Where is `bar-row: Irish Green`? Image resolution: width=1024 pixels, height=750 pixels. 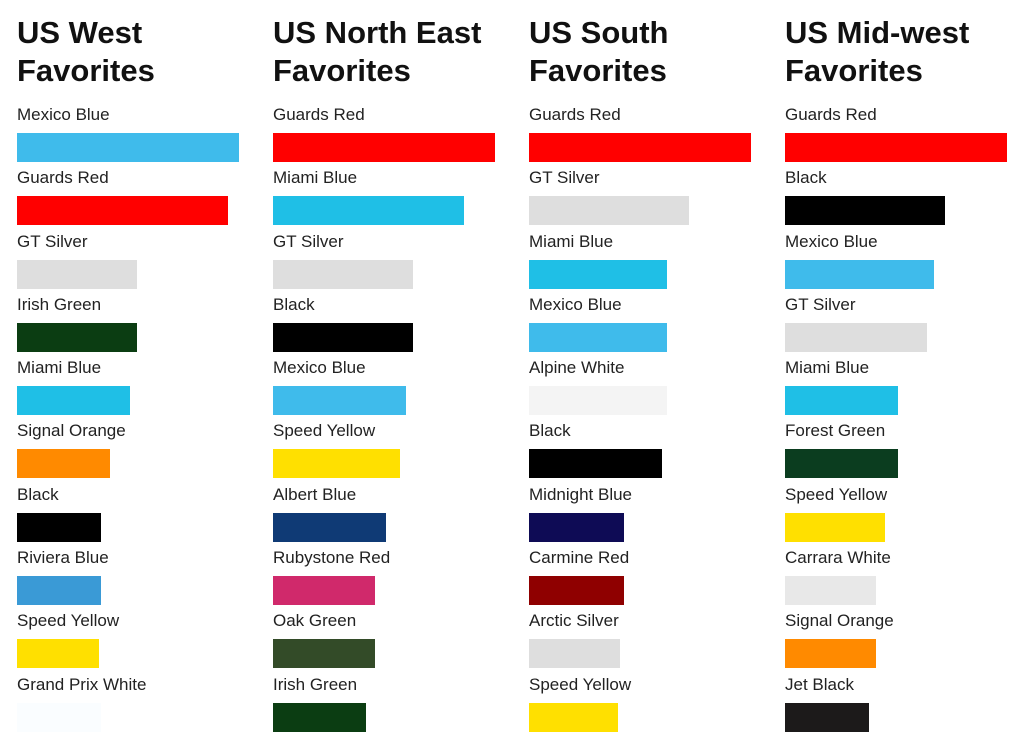
bar-row: Irish Green is located at coordinates (137, 320).